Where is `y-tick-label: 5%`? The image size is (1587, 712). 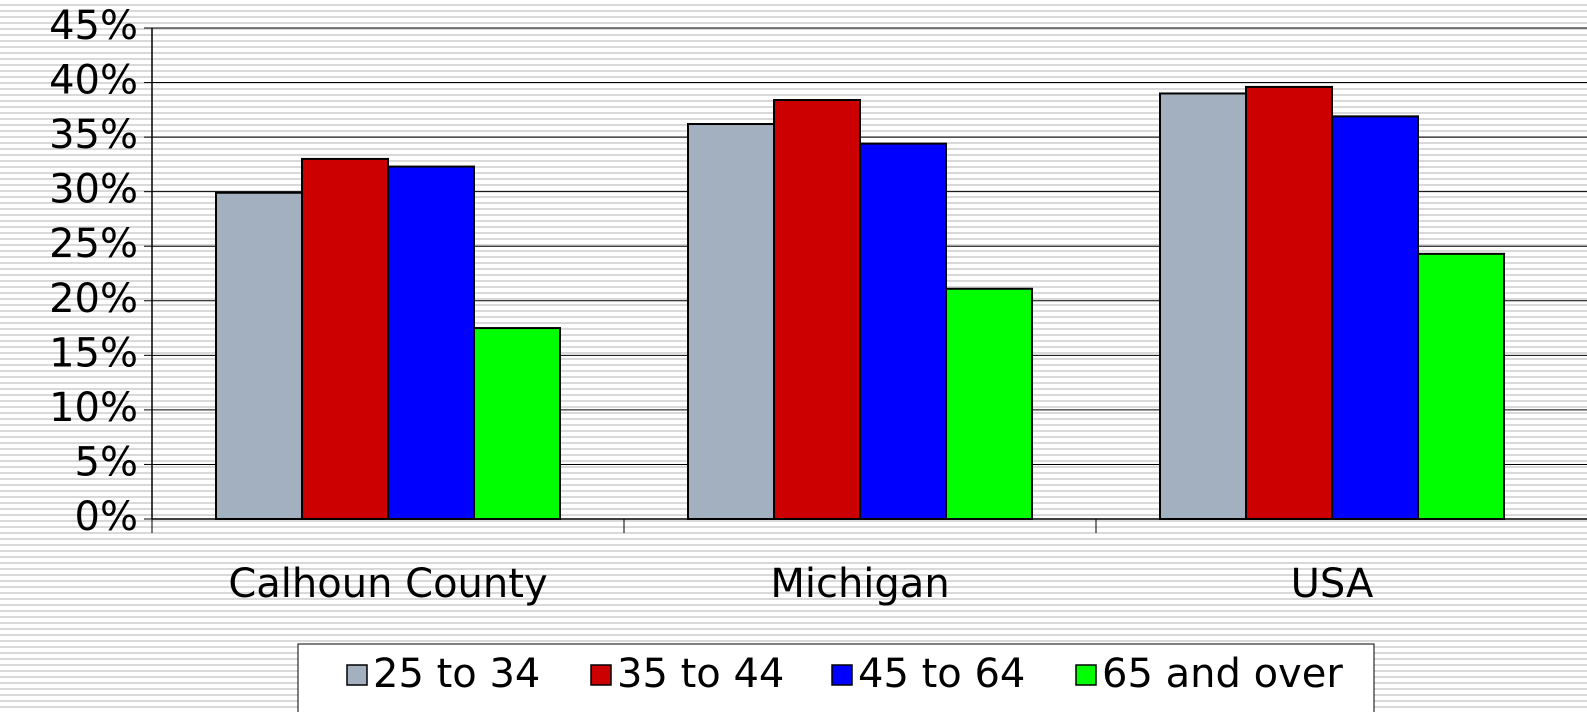 y-tick-label: 5% is located at coordinates (106, 462).